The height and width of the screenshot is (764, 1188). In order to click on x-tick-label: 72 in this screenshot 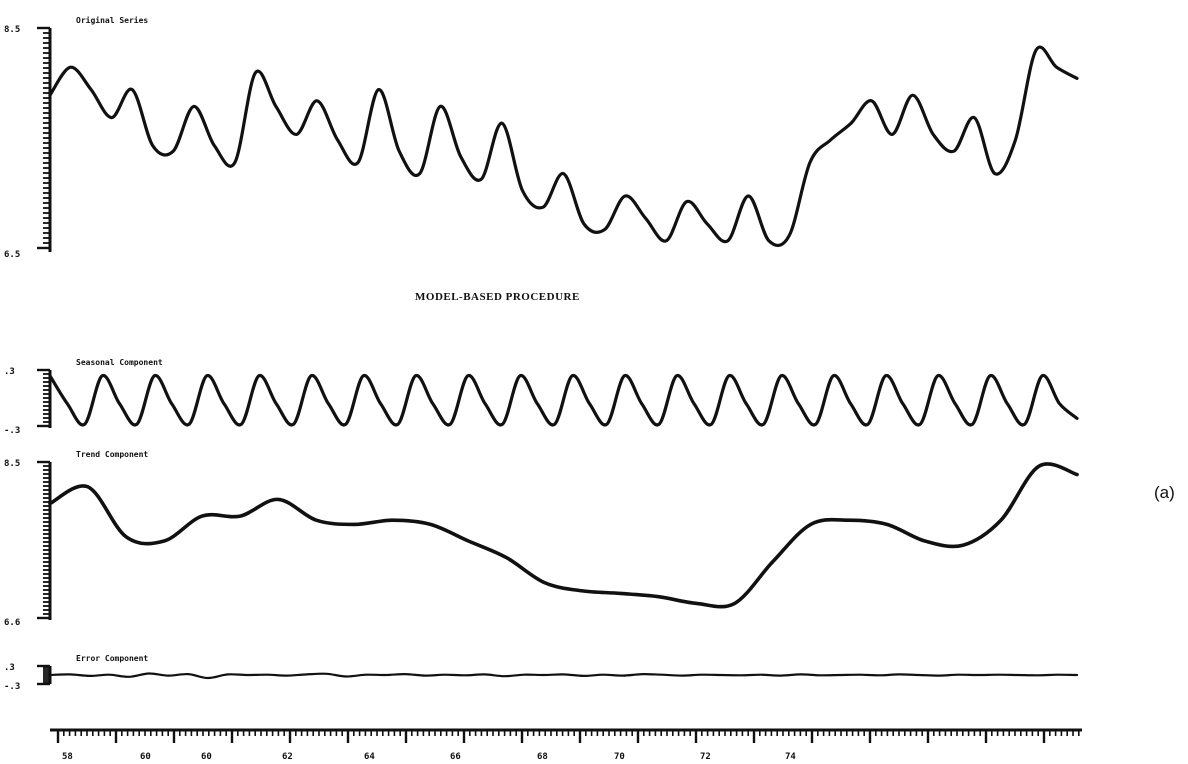, I will do `click(705, 757)`.